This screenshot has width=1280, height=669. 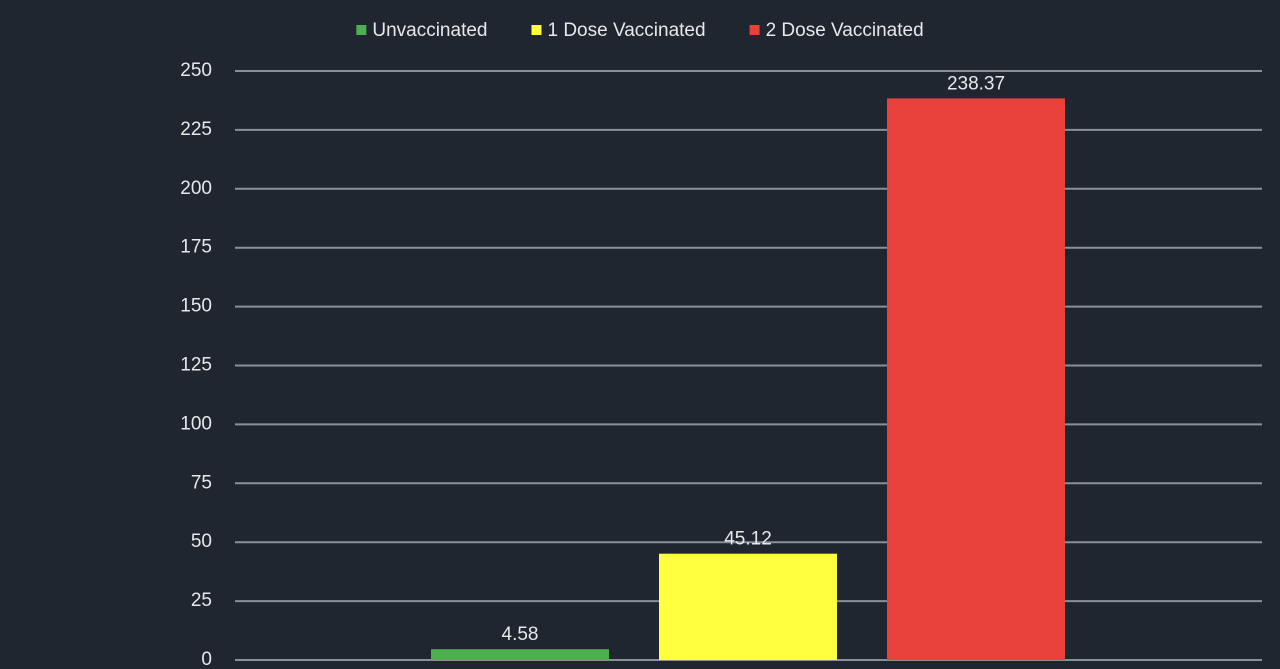 I want to click on y-tick-label: 75, so click(x=201, y=482).